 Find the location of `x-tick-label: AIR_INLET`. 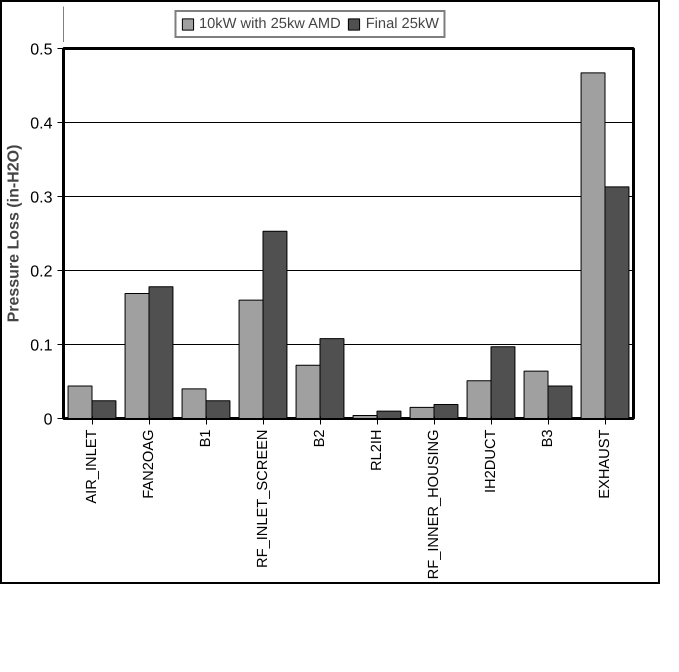

x-tick-label: AIR_INLET is located at coordinates (92, 466).